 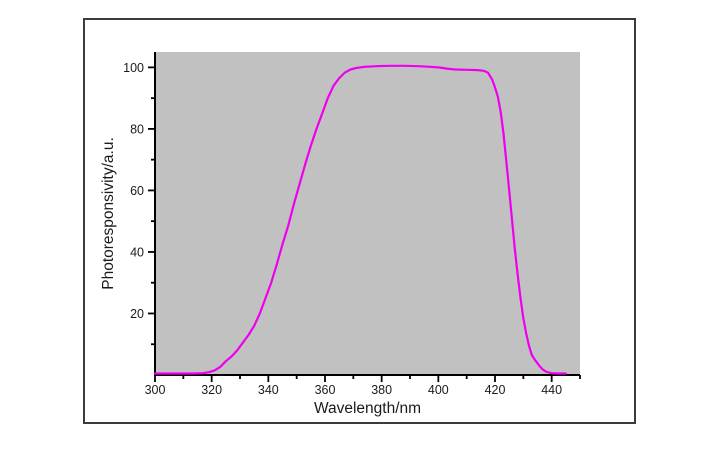 I want to click on y-axis-title: Photoresponsivity/a.u., so click(x=108, y=213).